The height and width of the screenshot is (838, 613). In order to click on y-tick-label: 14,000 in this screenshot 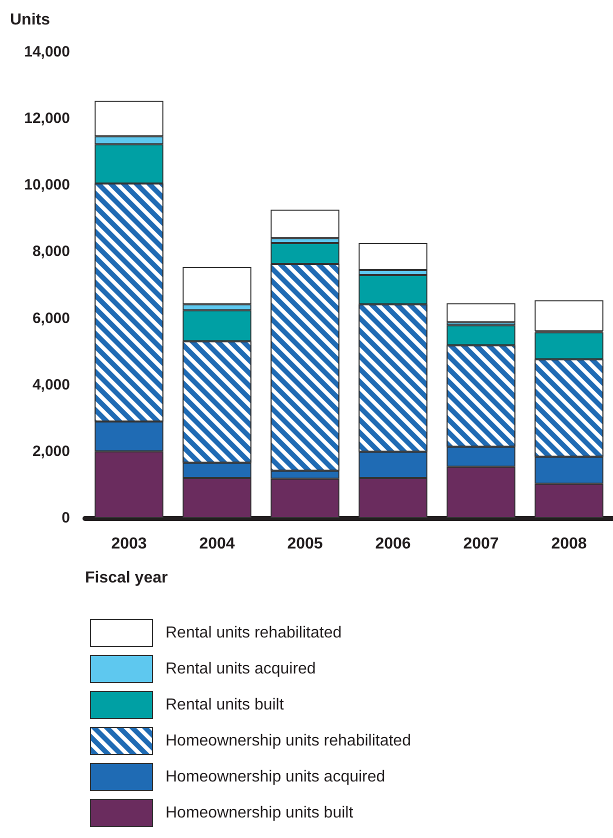, I will do `click(47, 52)`.